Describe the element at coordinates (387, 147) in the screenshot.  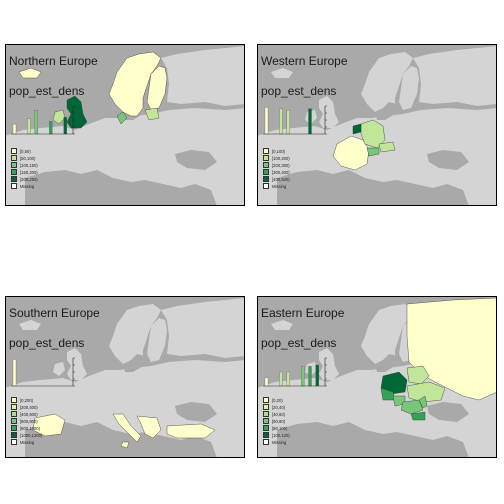
I see `region-austria` at that location.